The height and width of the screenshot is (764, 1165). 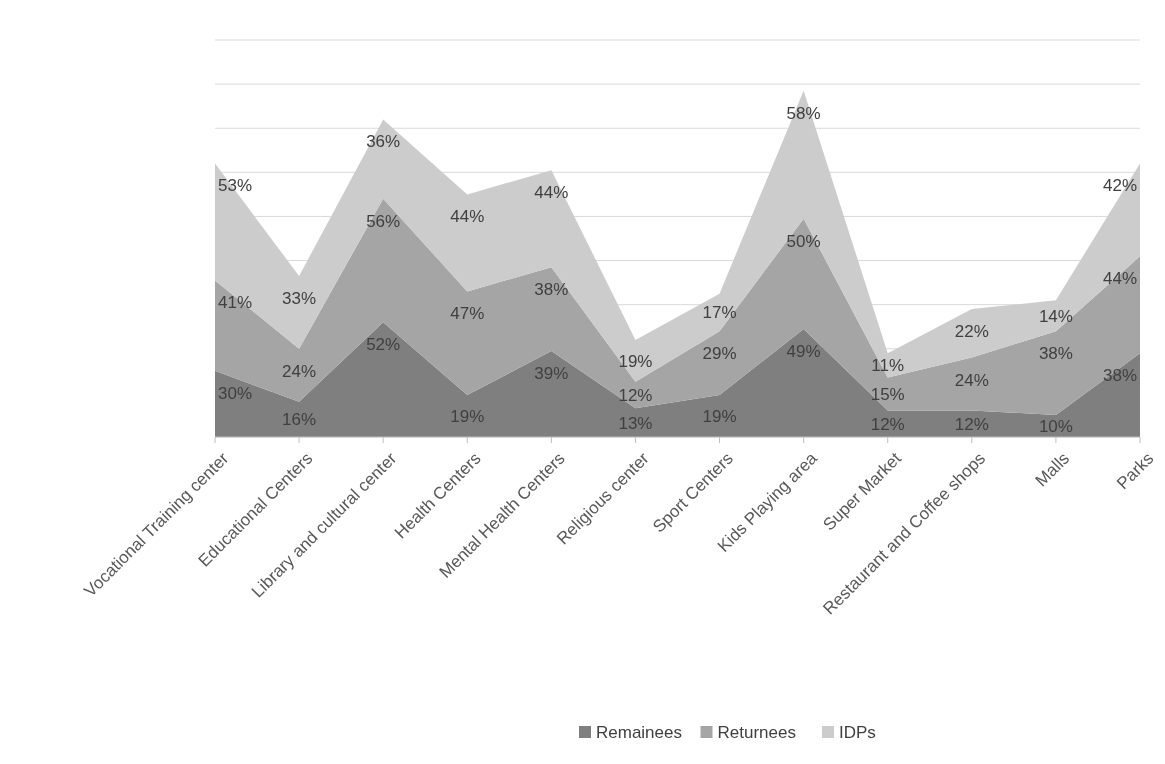 What do you see at coordinates (635, 423) in the screenshot?
I see `data-label: 13%` at bounding box center [635, 423].